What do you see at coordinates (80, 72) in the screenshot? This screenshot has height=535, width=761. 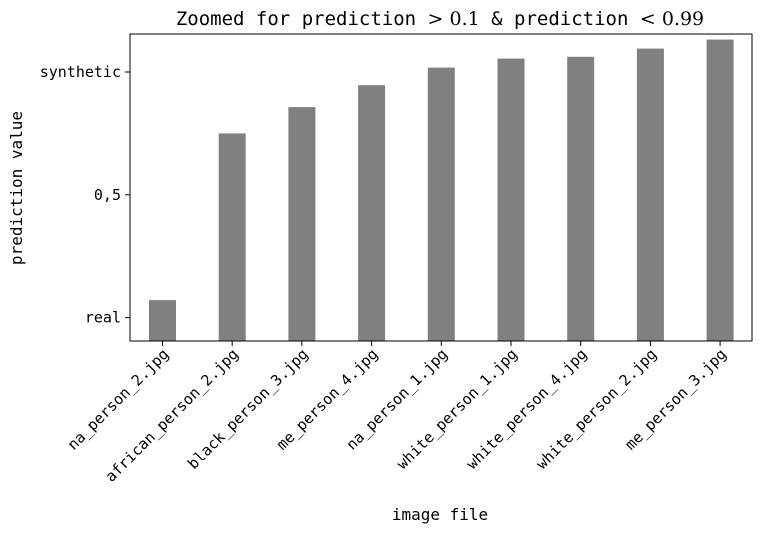 I see `y-tick-label: synthetic` at bounding box center [80, 72].